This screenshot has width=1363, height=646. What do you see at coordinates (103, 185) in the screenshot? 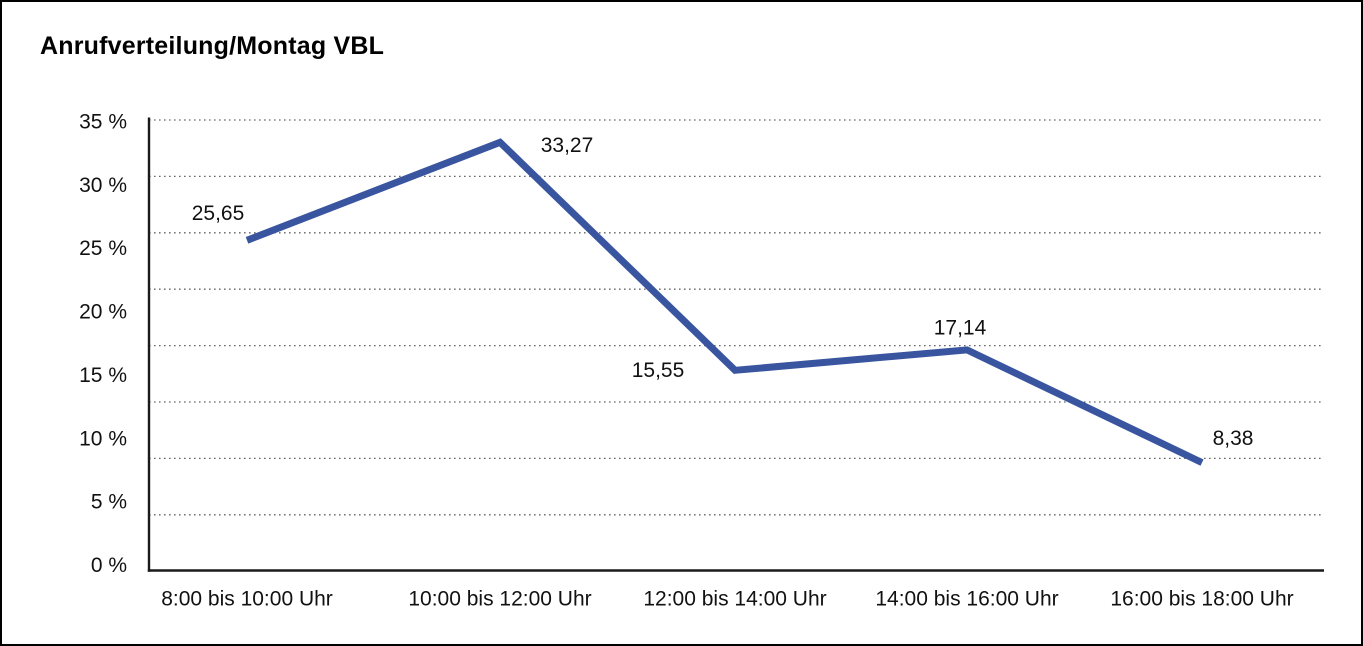
I see `y-tick-label: 30 %` at bounding box center [103, 185].